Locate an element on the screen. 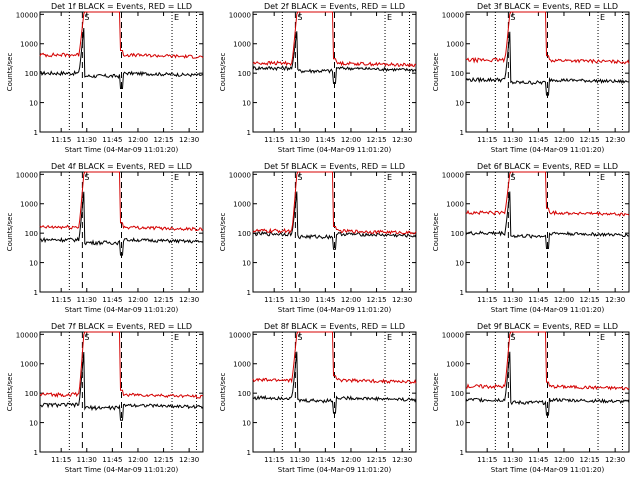 The width and height of the screenshot is (640, 480). chart-title: Det 2f BLACK = Events, RED = LLD is located at coordinates (334, 6).